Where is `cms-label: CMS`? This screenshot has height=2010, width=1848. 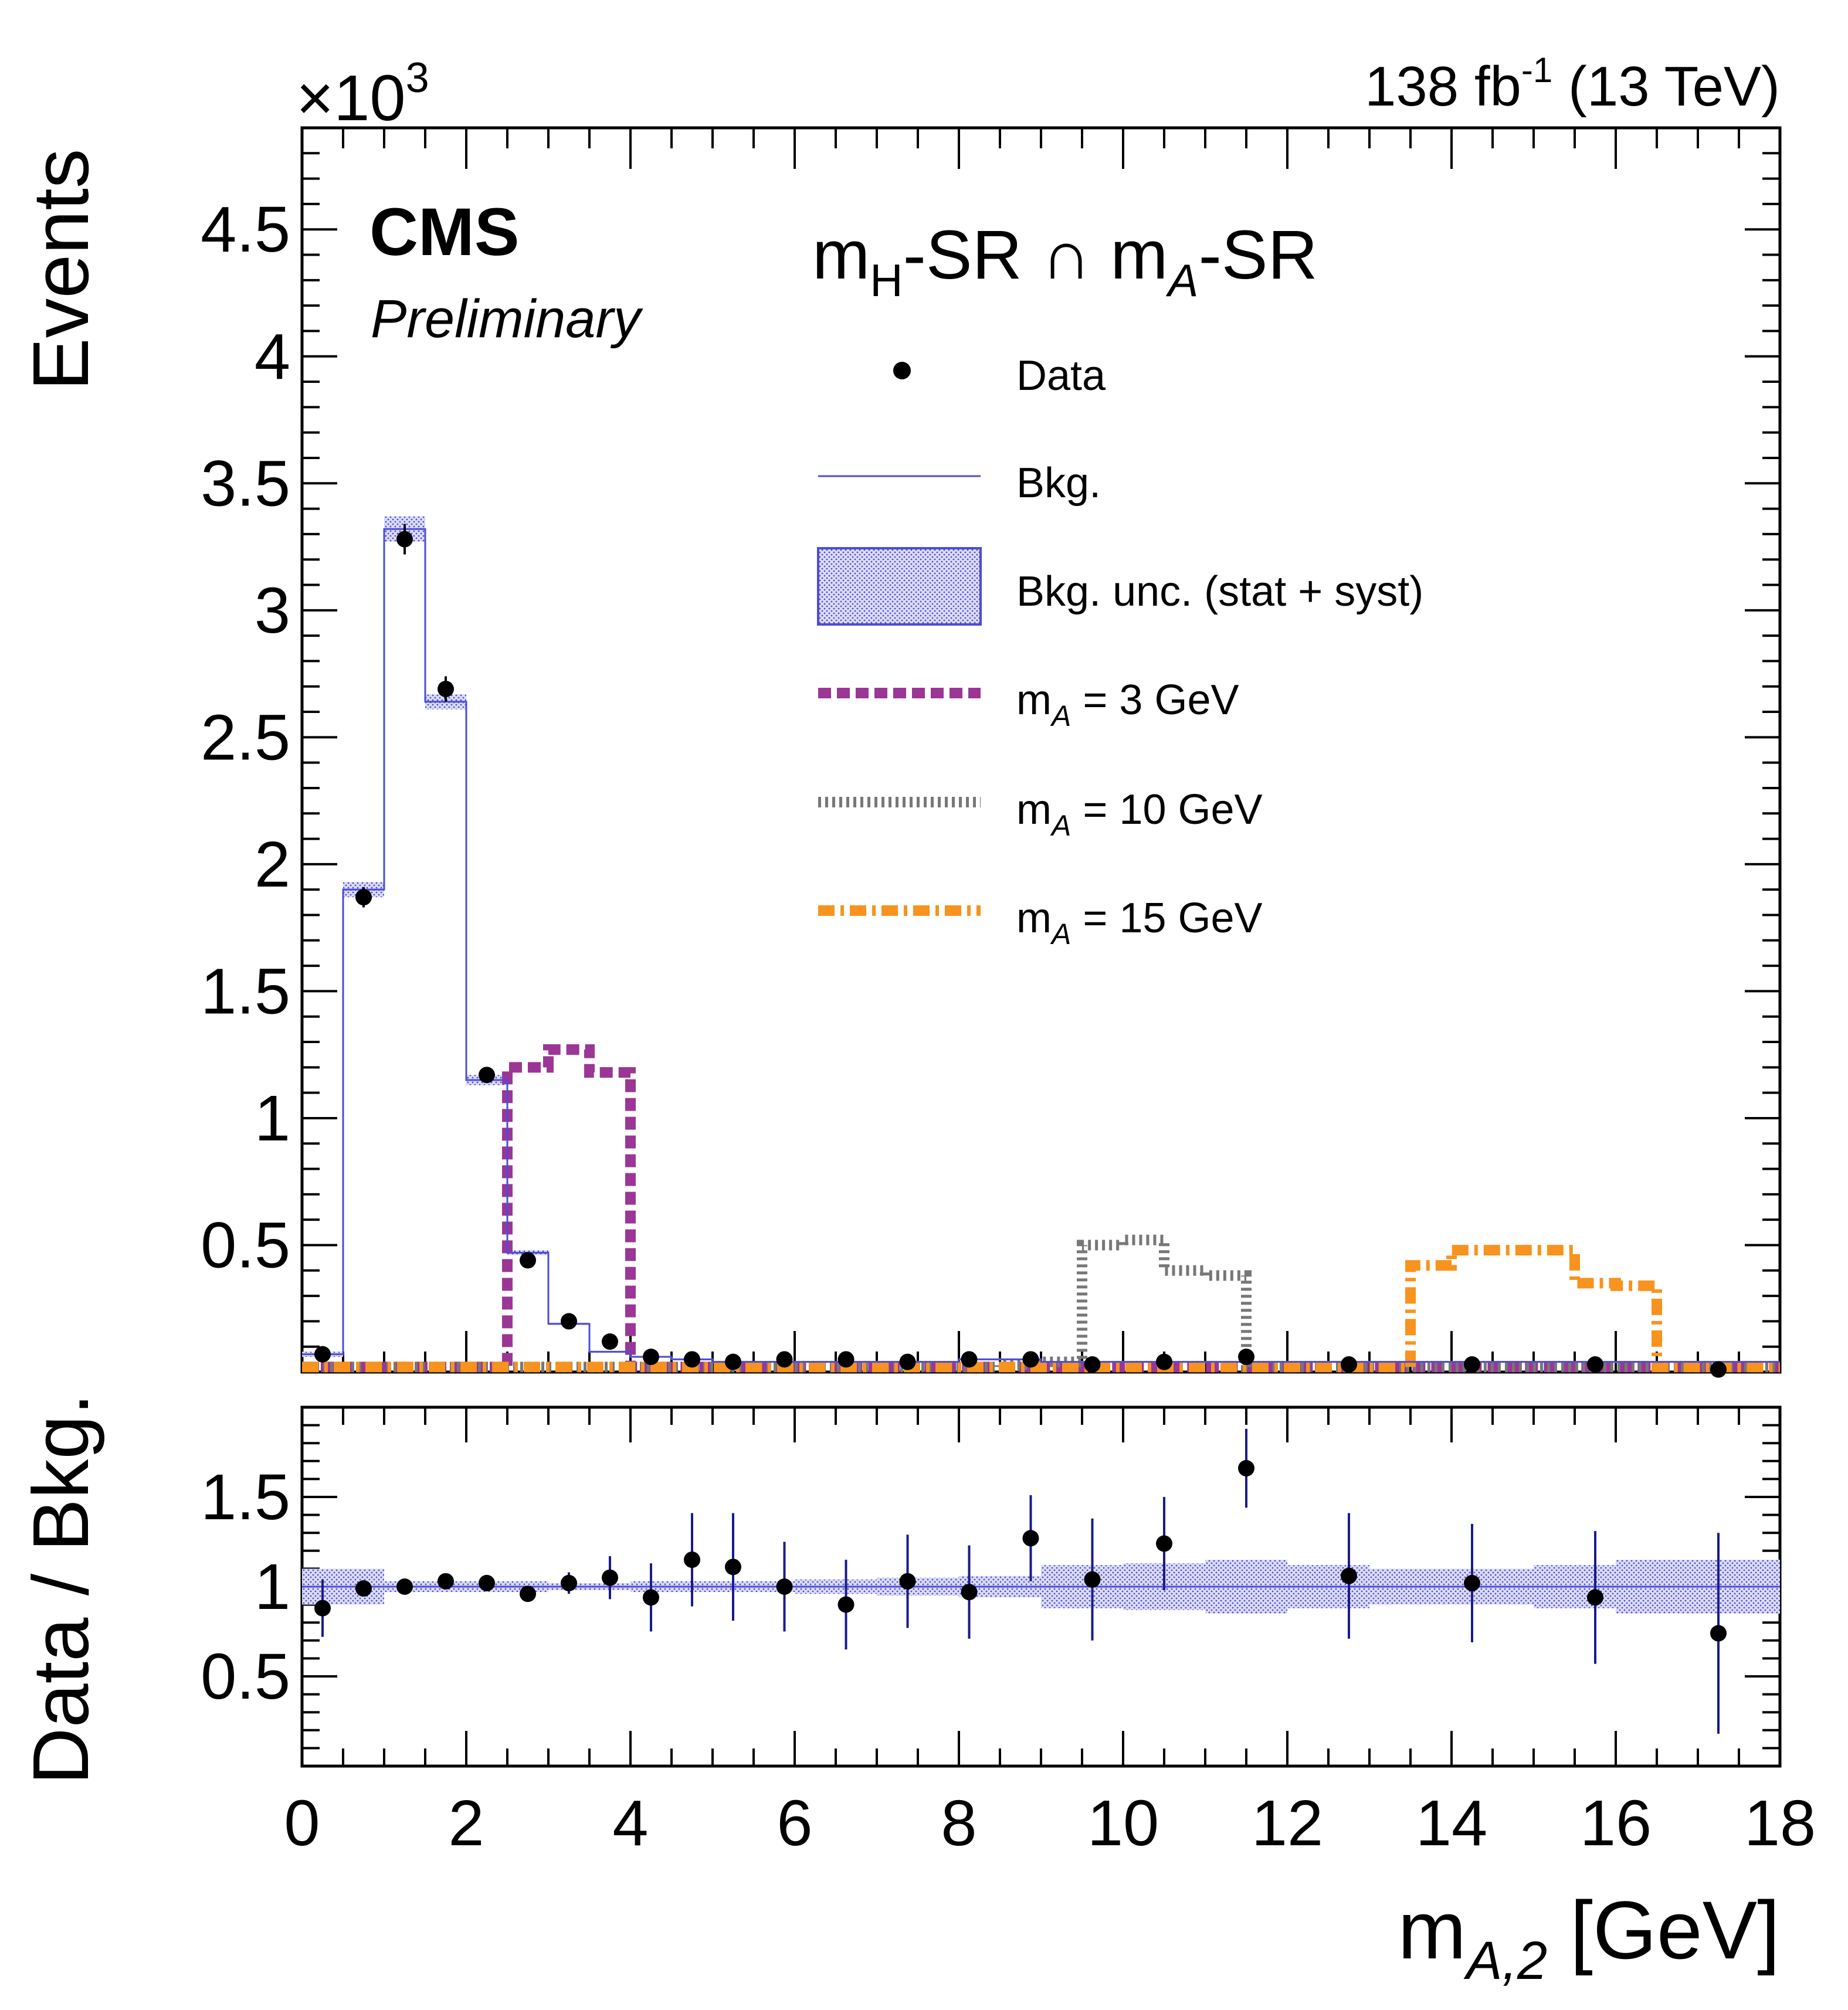 cms-label: CMS is located at coordinates (444, 232).